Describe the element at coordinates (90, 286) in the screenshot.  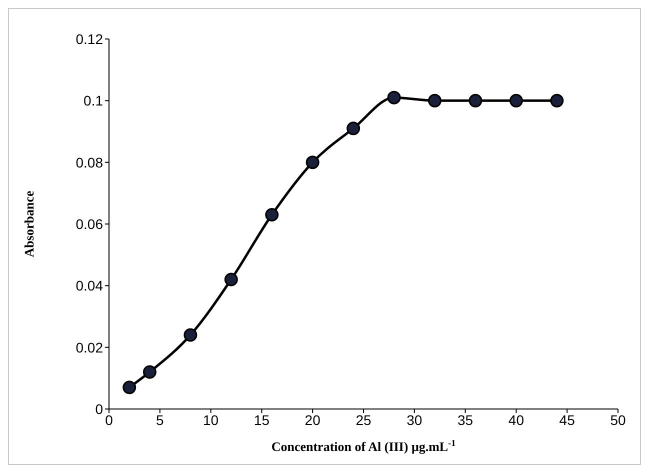
I see `y-tick-label: 0.04` at that location.